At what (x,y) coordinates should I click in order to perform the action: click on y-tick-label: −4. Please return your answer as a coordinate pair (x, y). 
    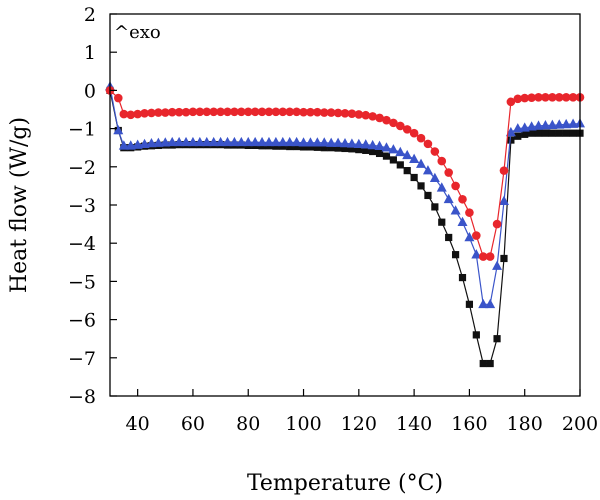
    Looking at the image, I should click on (82, 244).